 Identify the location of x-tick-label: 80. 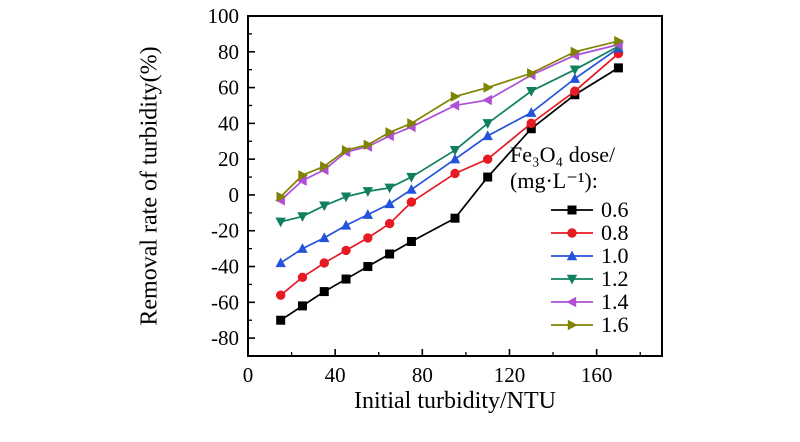
(422, 375).